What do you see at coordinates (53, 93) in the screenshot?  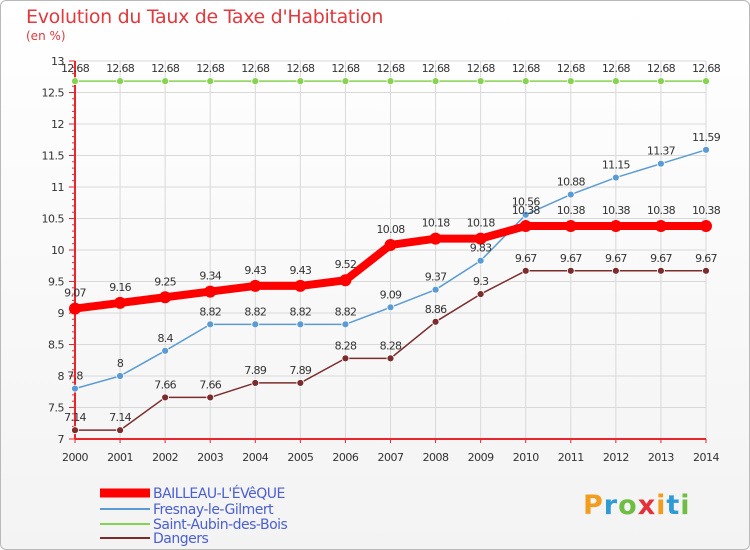 I see `y-tick-label: 12.5` at bounding box center [53, 93].